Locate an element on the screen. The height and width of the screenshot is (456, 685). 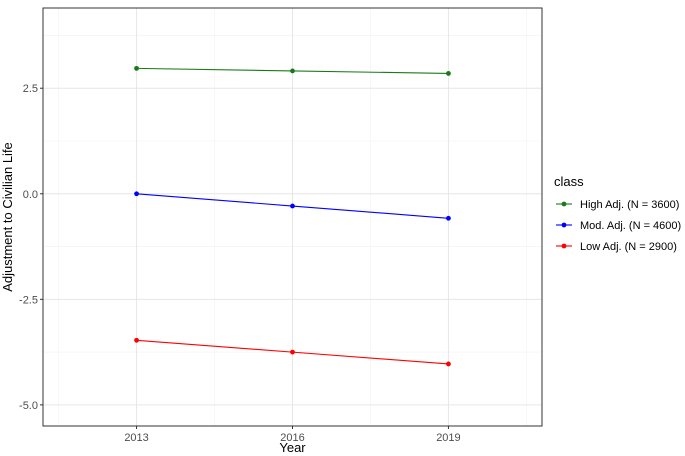
y-tick-label: -5.0 is located at coordinates (28, 406).